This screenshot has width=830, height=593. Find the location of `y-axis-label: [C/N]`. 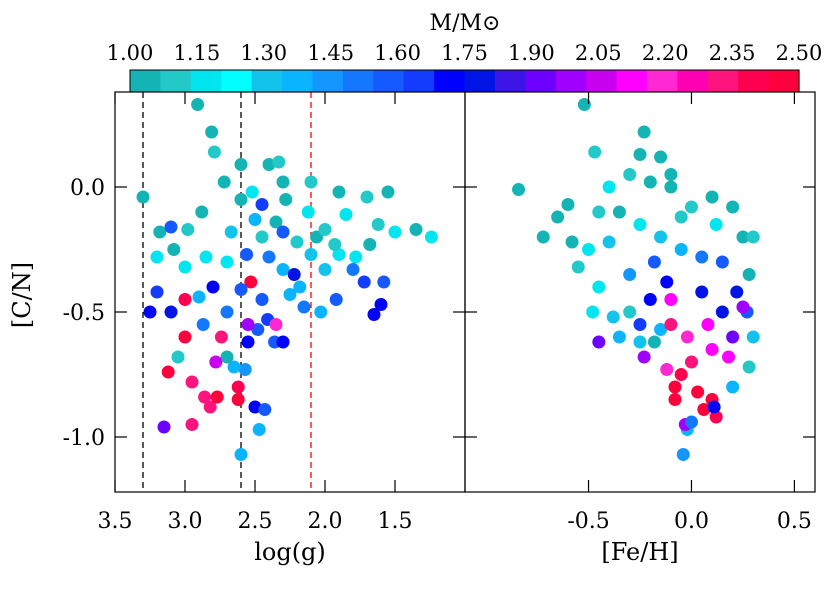

y-axis-label: [C/N] is located at coordinates (22, 295).